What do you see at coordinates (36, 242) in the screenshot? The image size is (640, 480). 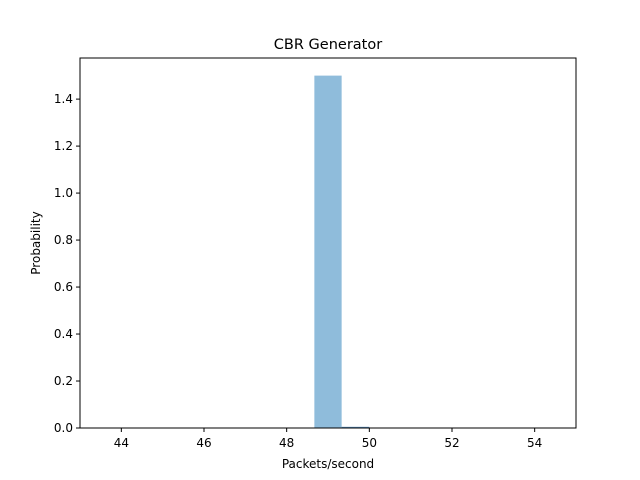 I see `y-axis-label: Probability` at bounding box center [36, 242].